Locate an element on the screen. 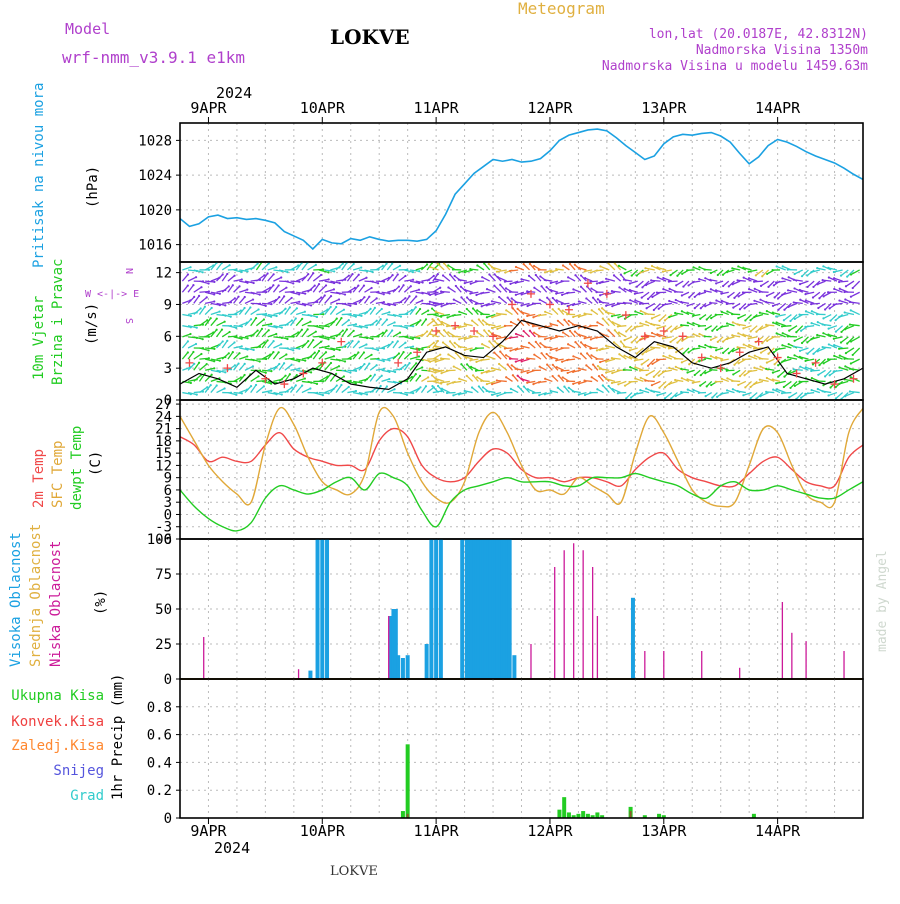  compass-n: N is located at coordinates (128, 271).